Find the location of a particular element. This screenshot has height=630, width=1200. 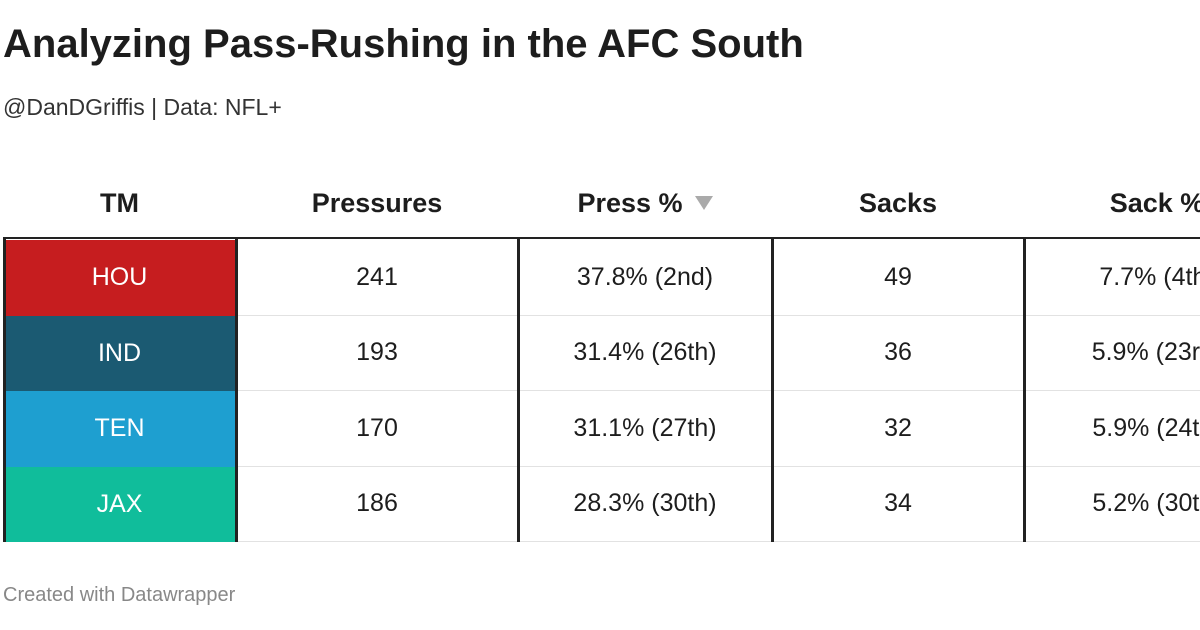

subtitle: @DanDGriffis | Data: NFL+ is located at coordinates (142, 107).